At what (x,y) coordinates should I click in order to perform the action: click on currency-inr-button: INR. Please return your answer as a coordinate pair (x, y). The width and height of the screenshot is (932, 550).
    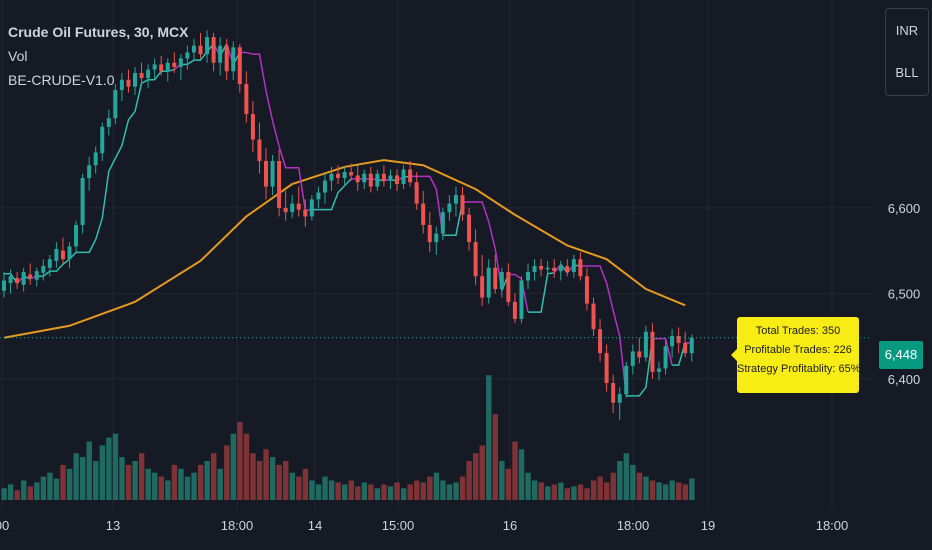
    Looking at the image, I should click on (907, 30).